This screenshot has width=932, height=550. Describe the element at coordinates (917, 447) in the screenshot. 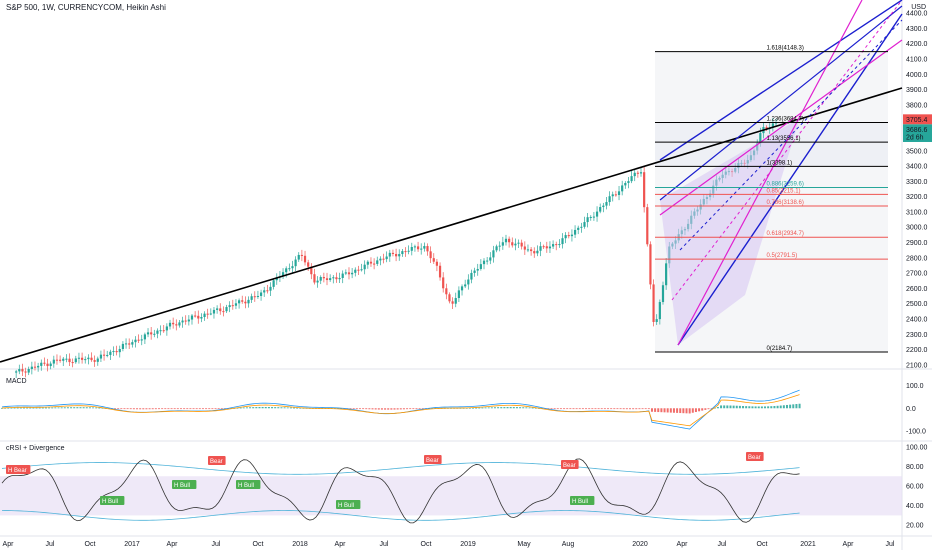

I see `crsi-tick: 100.00` at that location.